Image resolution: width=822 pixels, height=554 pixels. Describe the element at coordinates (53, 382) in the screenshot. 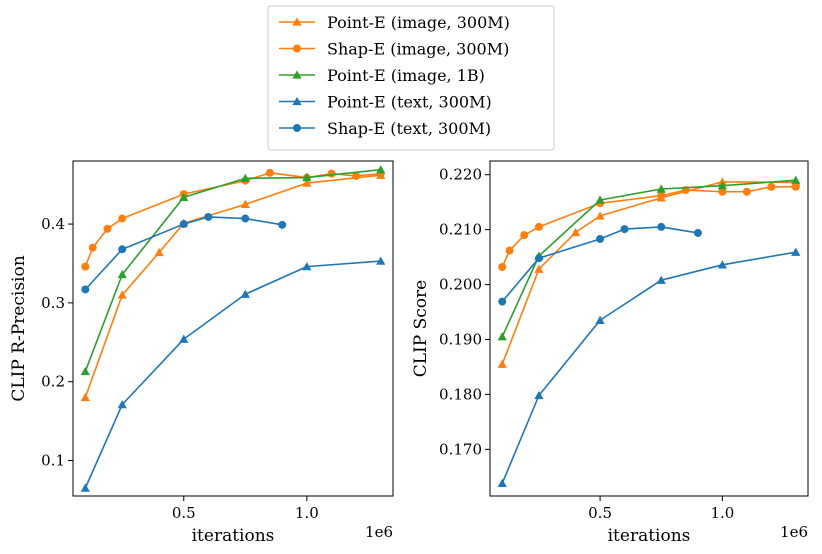

I see `y-tick-label: 0.2` at that location.